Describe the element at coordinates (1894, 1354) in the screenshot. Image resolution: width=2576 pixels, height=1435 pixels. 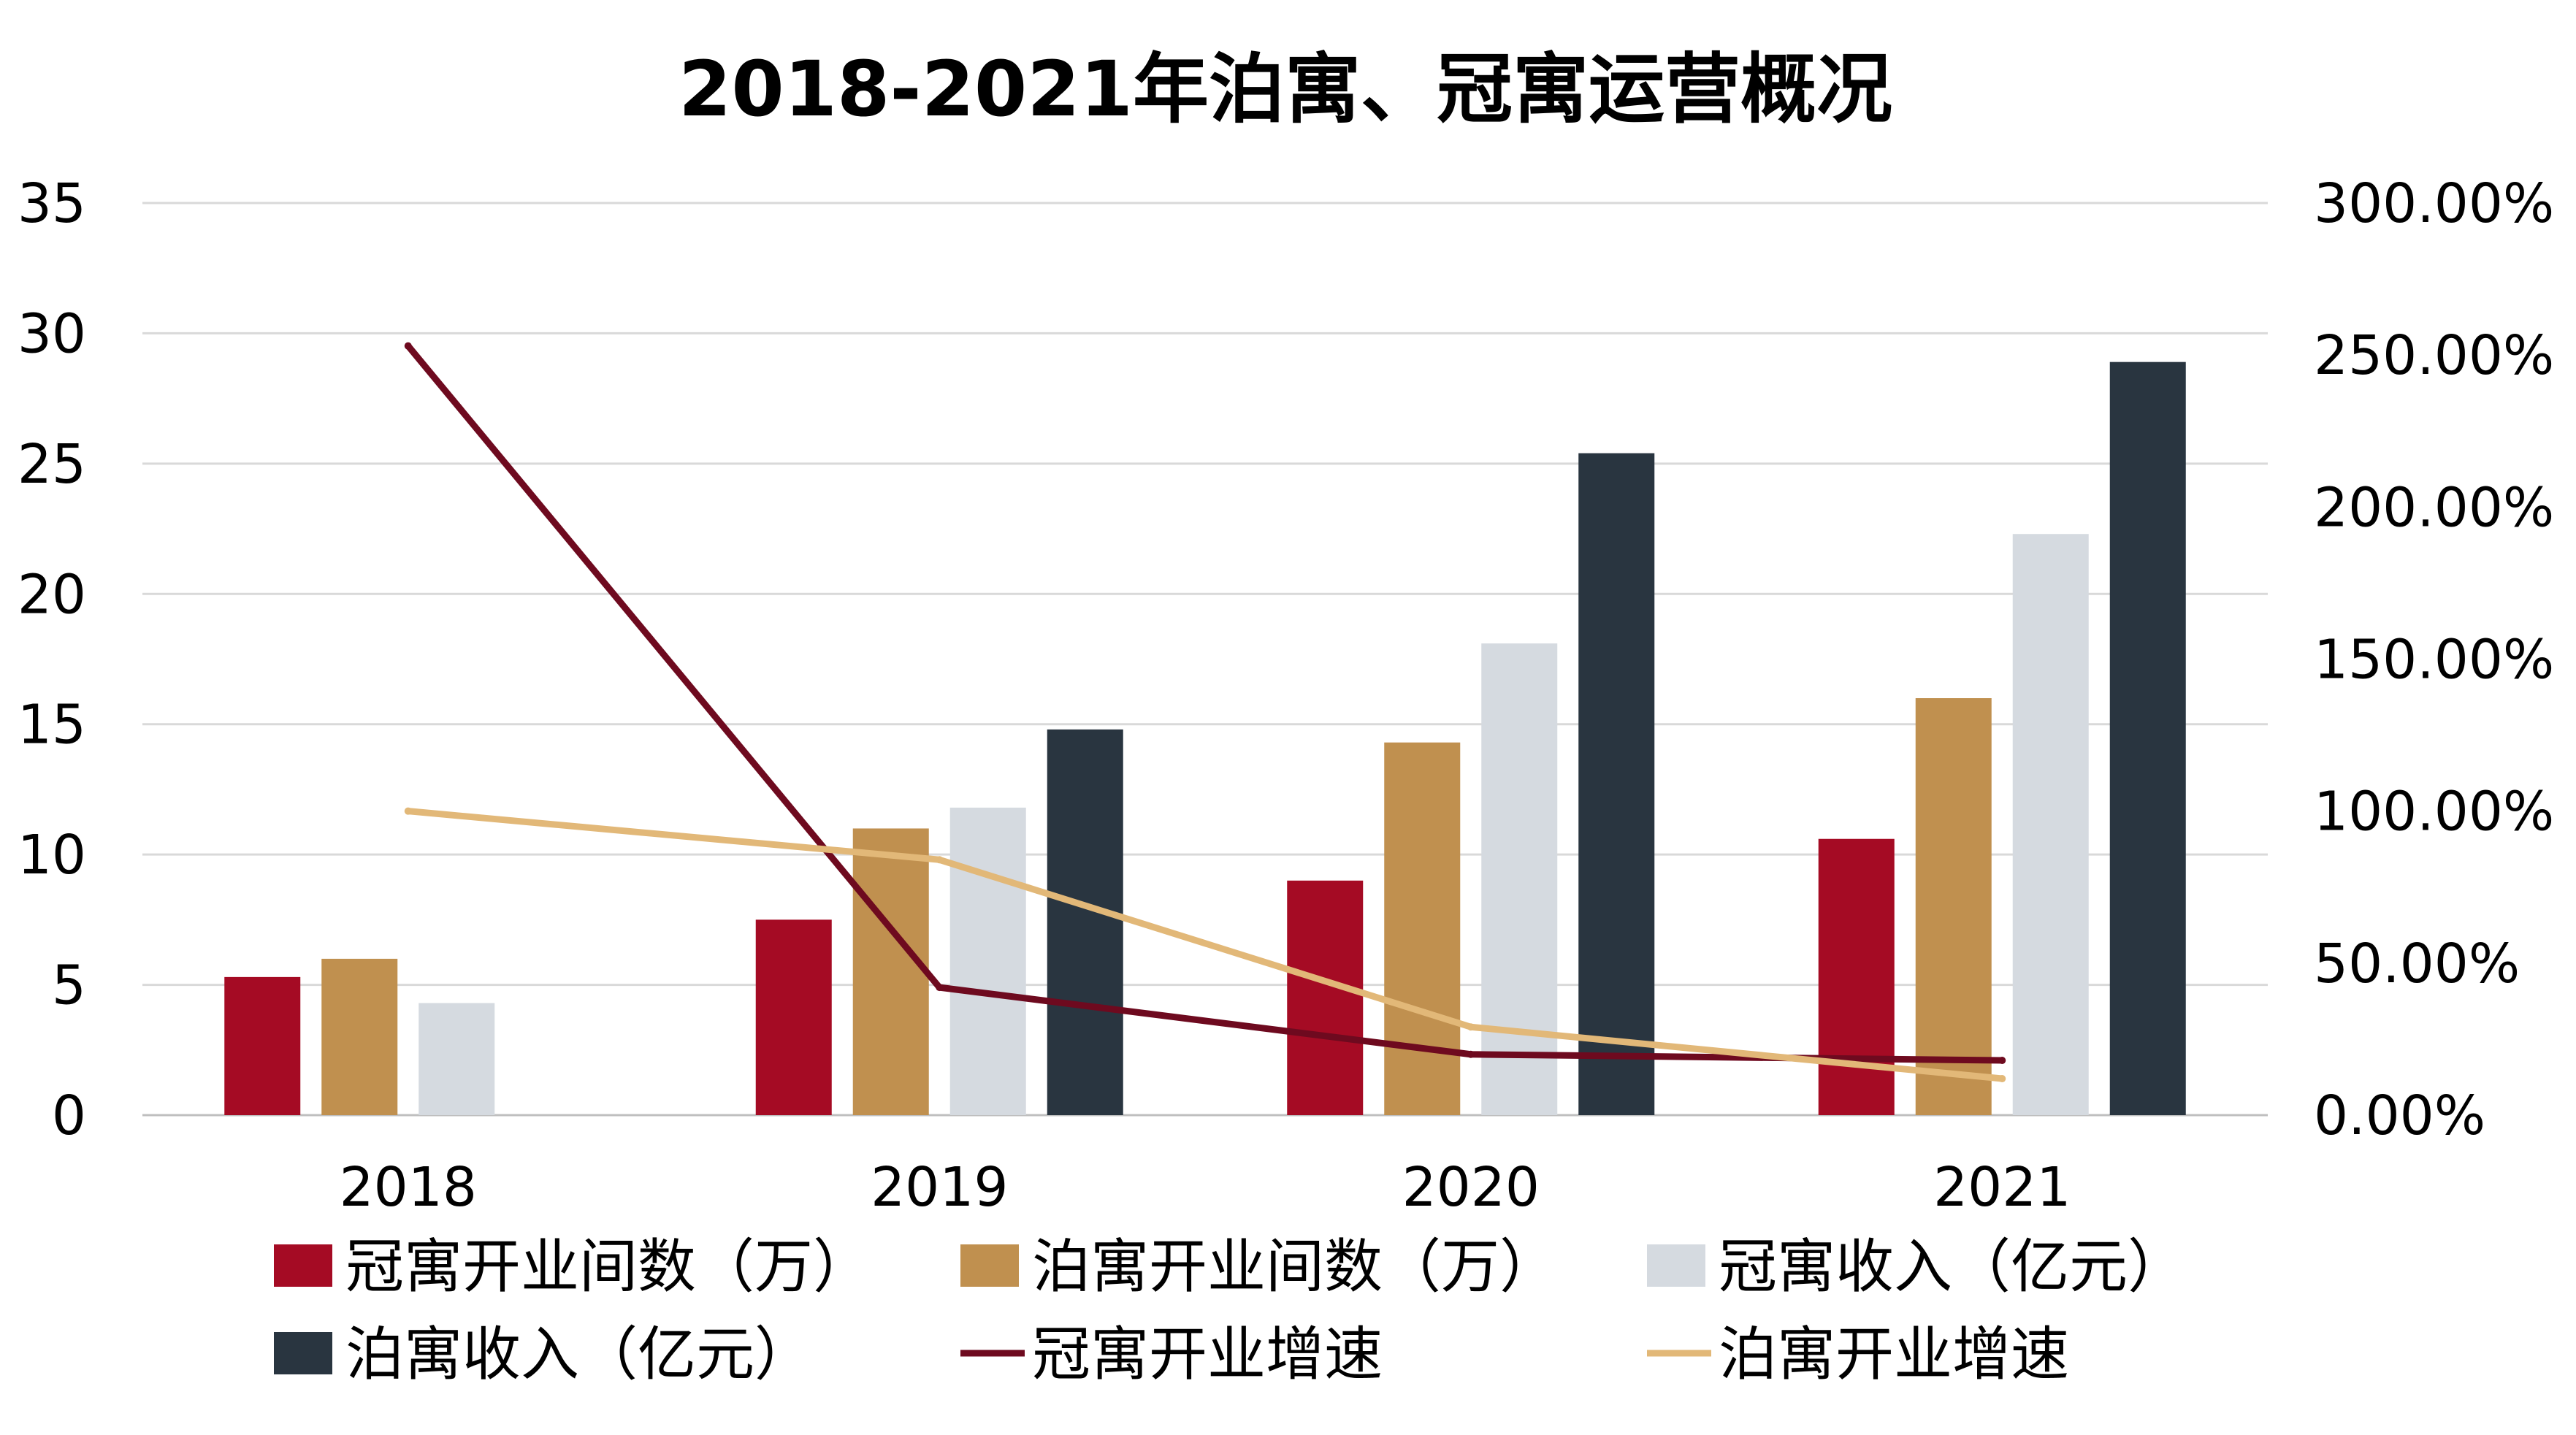
I see `legend-label: 泊寓开业增速` at that location.